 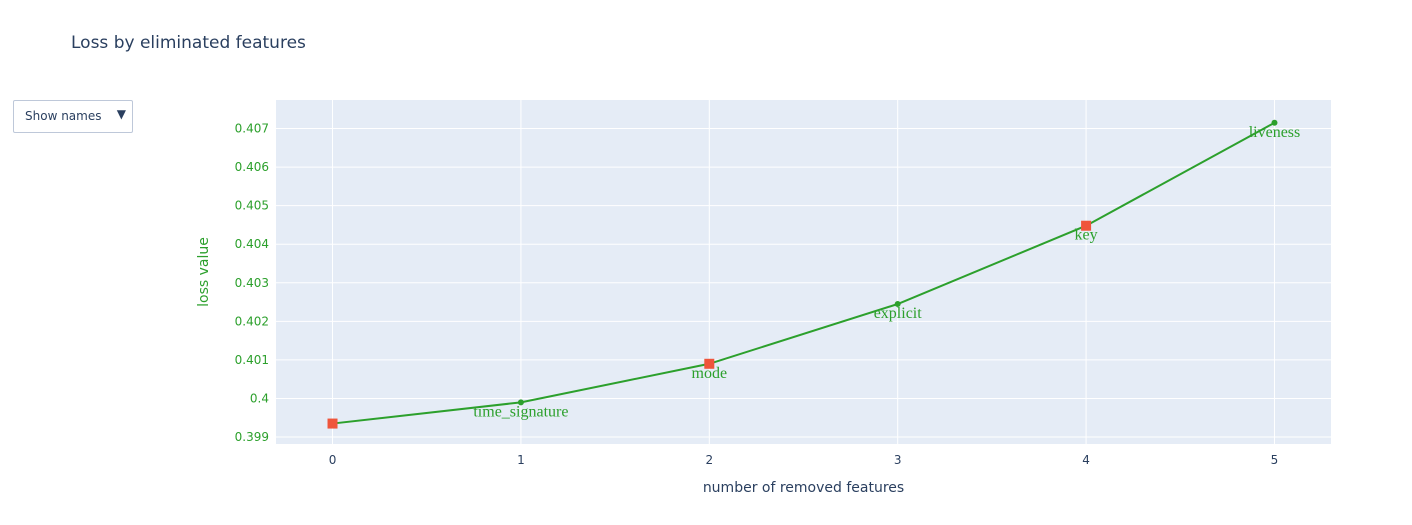 I want to click on y-tick-label: 0.399, so click(x=252, y=437).